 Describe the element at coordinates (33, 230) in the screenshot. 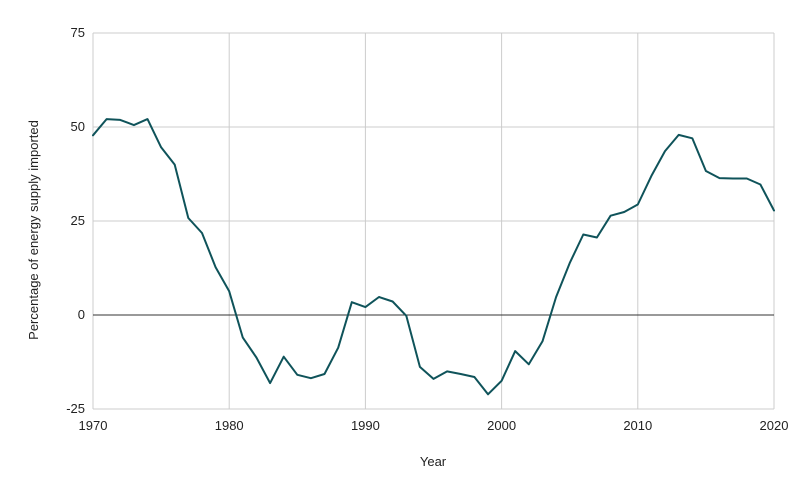

I see `y-axis-title: Percentage of energy supply imported` at that location.